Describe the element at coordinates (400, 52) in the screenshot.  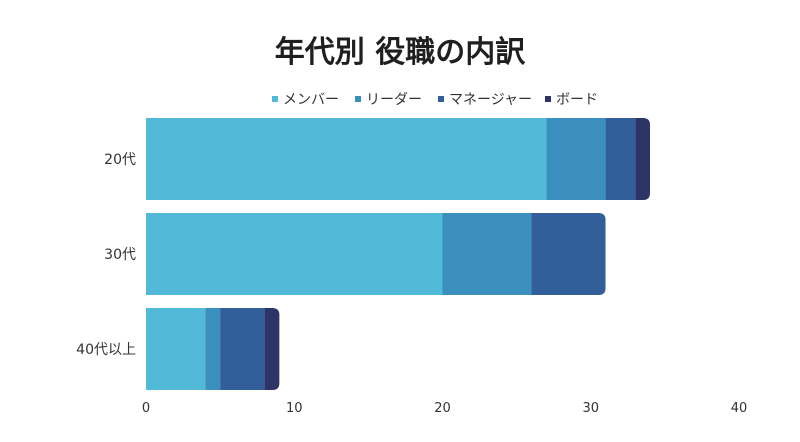
I see `chart-title: 年代別 役職の内訳` at that location.